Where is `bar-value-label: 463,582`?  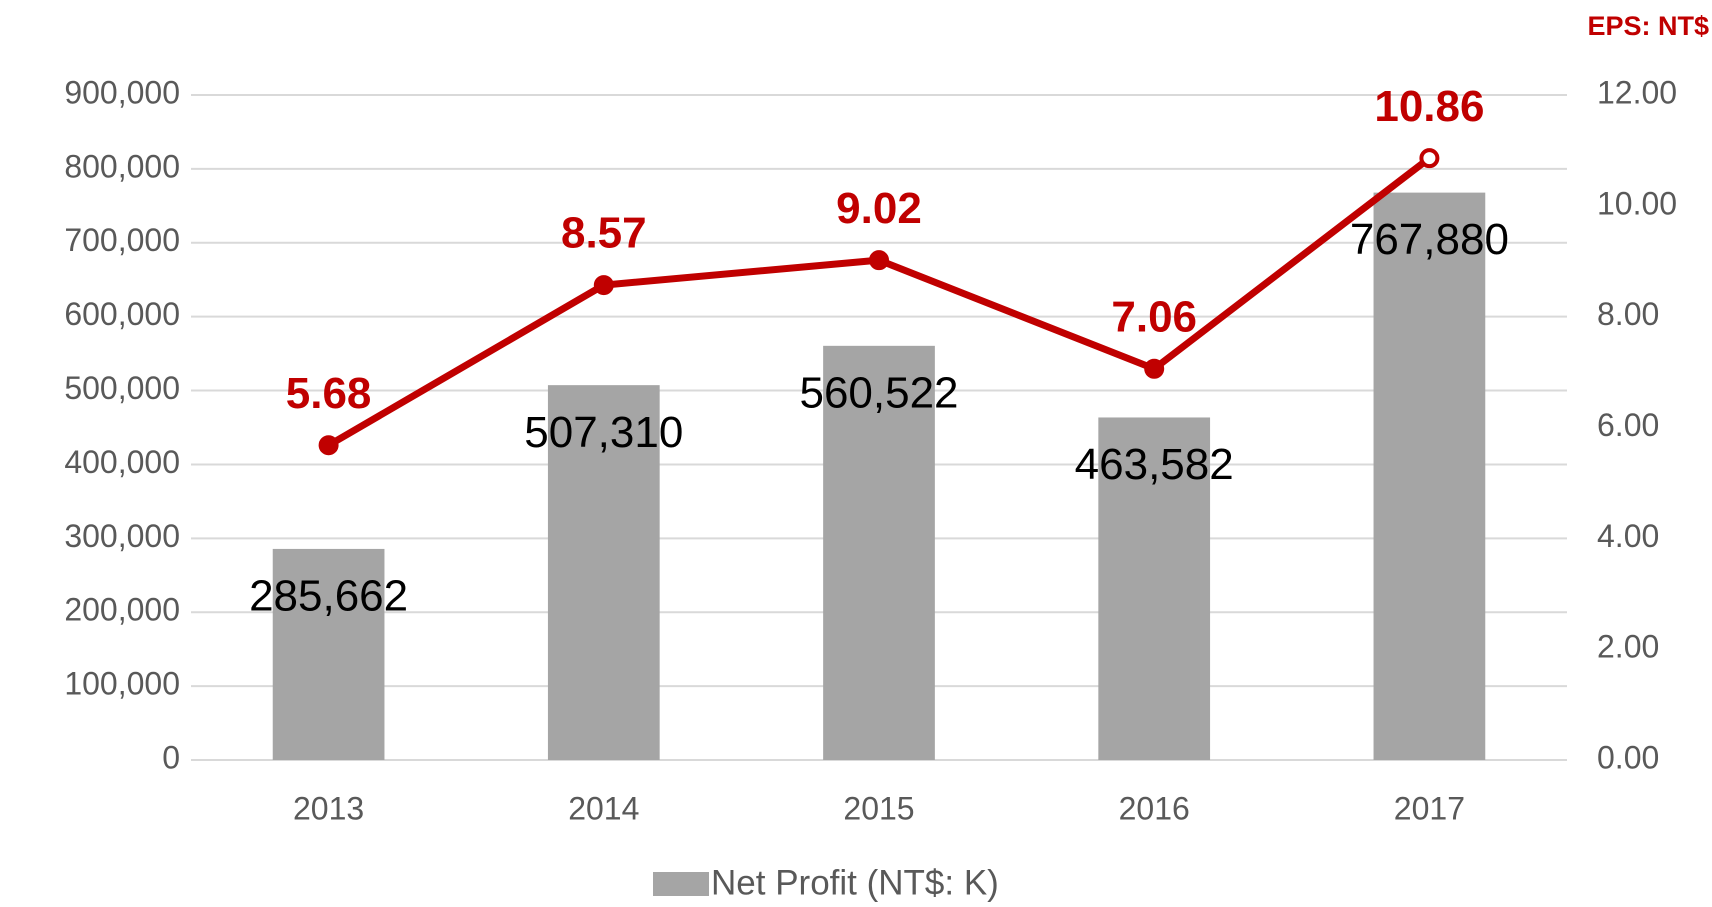
bar-value-label: 463,582 is located at coordinates (1154, 464).